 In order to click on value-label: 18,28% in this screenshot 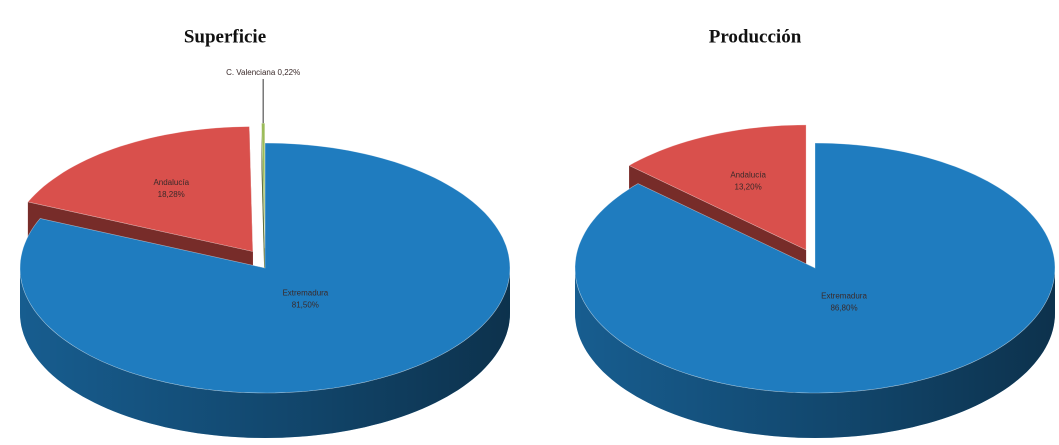, I will do `click(171, 194)`.